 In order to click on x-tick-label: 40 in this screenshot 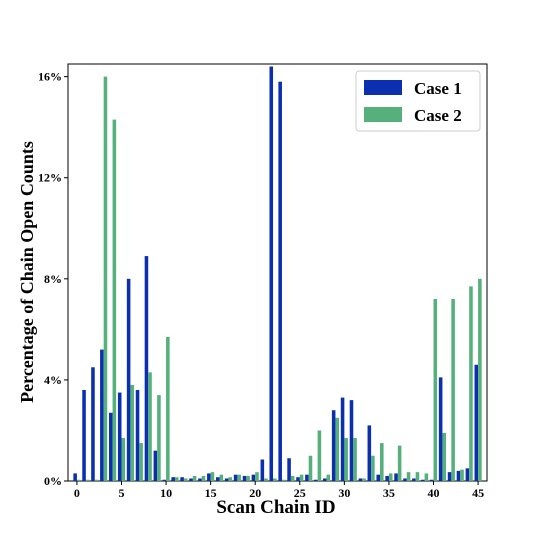, I will do `click(434, 493)`.